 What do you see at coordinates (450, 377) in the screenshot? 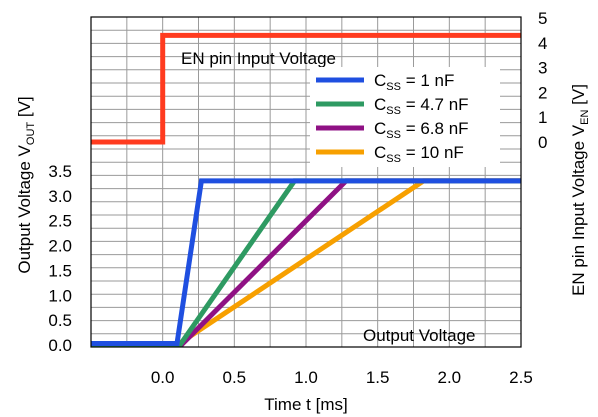
I see `x-tick-label: 2.0` at bounding box center [450, 377].